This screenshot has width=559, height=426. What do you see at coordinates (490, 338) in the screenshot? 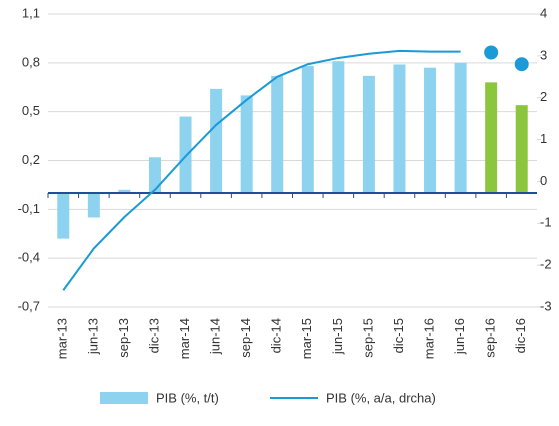
I see `x-tick-label: sep-16` at bounding box center [490, 338].